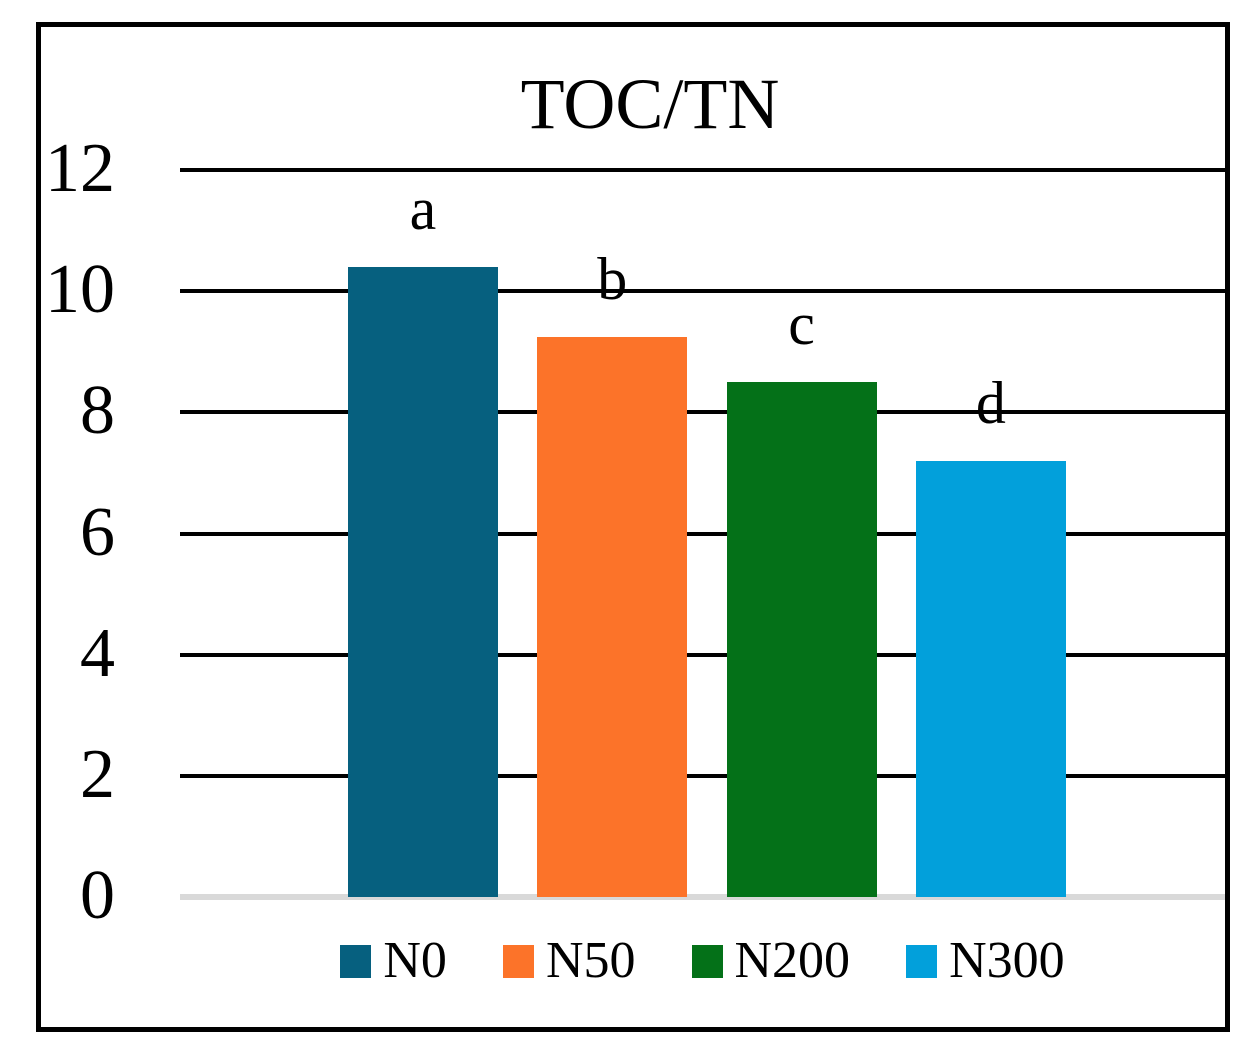 The width and height of the screenshot is (1255, 1059). What do you see at coordinates (423, 581) in the screenshot?
I see `bar-N0` at bounding box center [423, 581].